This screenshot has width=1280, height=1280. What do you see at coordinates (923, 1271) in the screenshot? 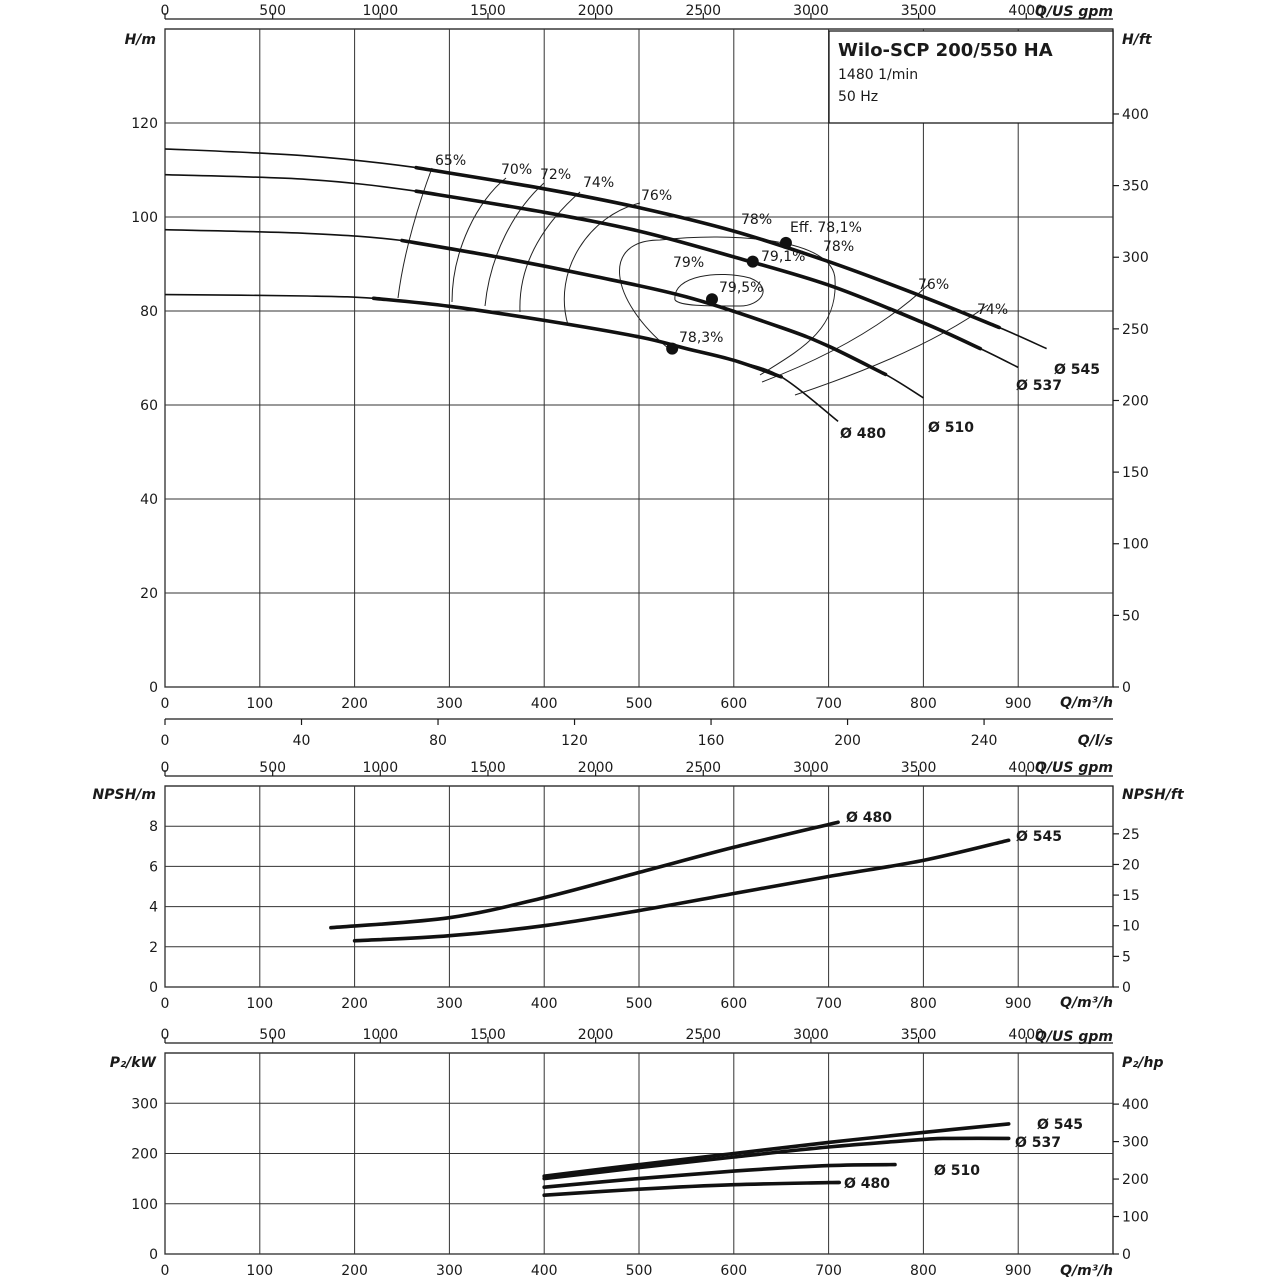
I see `power-x-tick-label: 800` at bounding box center [923, 1271].